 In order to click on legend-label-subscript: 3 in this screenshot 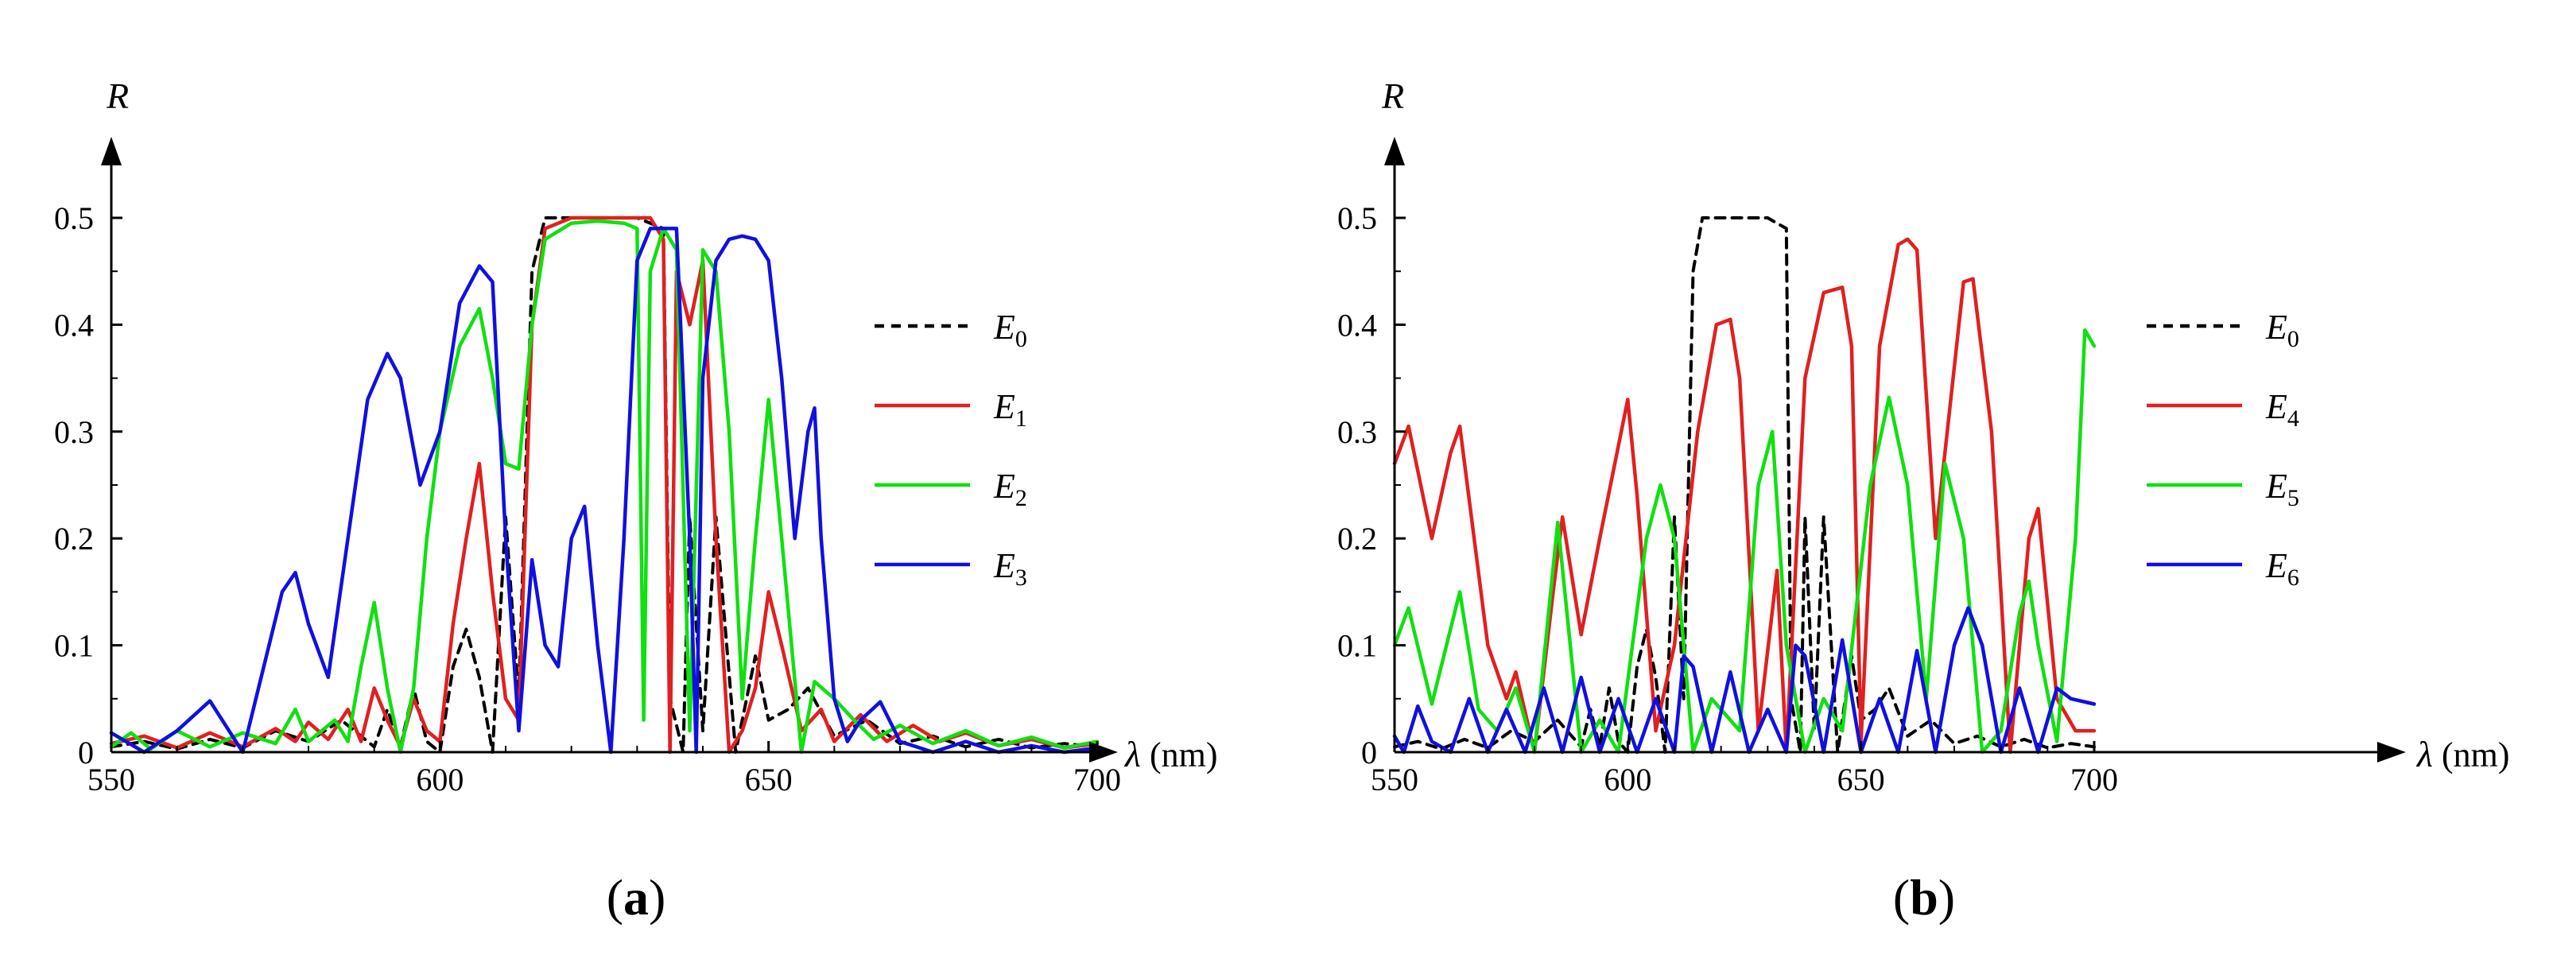, I will do `click(1021, 578)`.